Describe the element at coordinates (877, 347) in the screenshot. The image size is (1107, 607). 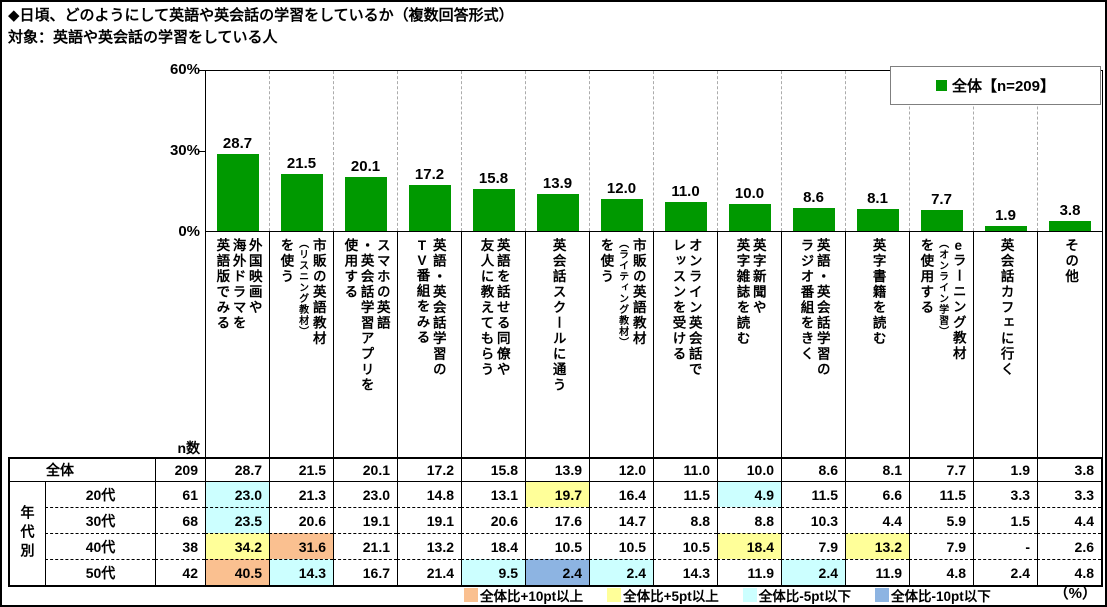
I see `category-label-line: 英字書籍を読む` at that location.